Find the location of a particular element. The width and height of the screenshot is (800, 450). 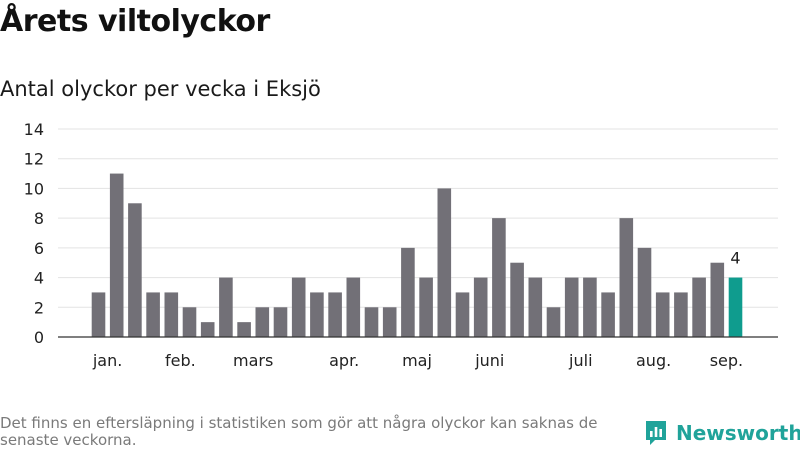

x-tick-label: juni is located at coordinates (489, 360).